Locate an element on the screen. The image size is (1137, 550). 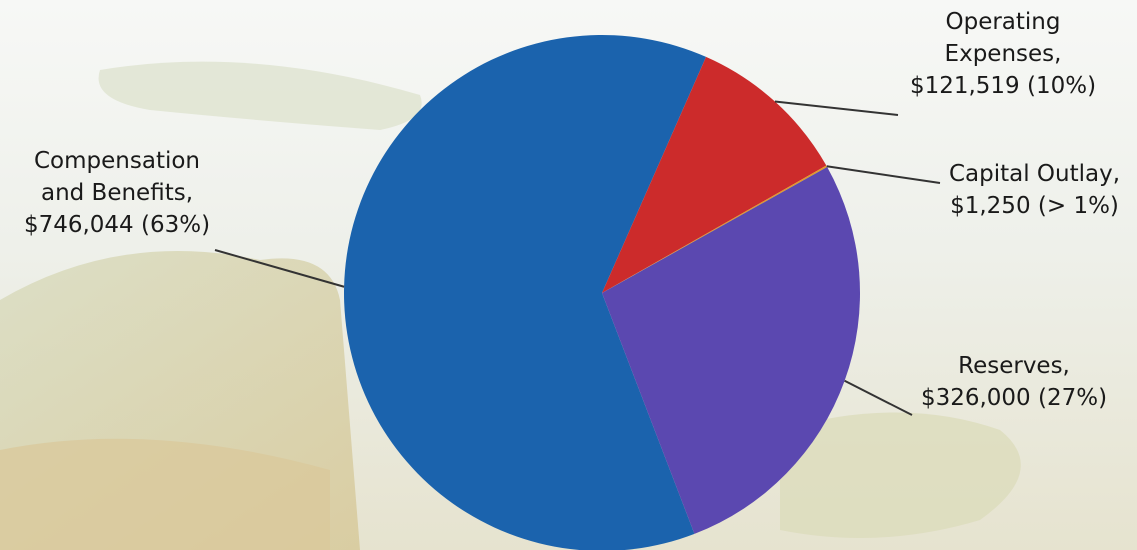
leader-line-capital-outlay is located at coordinates (883, 174).